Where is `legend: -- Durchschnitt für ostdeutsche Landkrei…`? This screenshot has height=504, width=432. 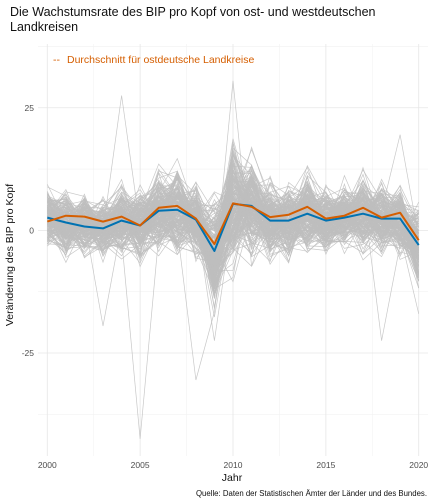 legend: -- Durchschnitt für ostdeutsche Landkrei… is located at coordinates (154, 60).